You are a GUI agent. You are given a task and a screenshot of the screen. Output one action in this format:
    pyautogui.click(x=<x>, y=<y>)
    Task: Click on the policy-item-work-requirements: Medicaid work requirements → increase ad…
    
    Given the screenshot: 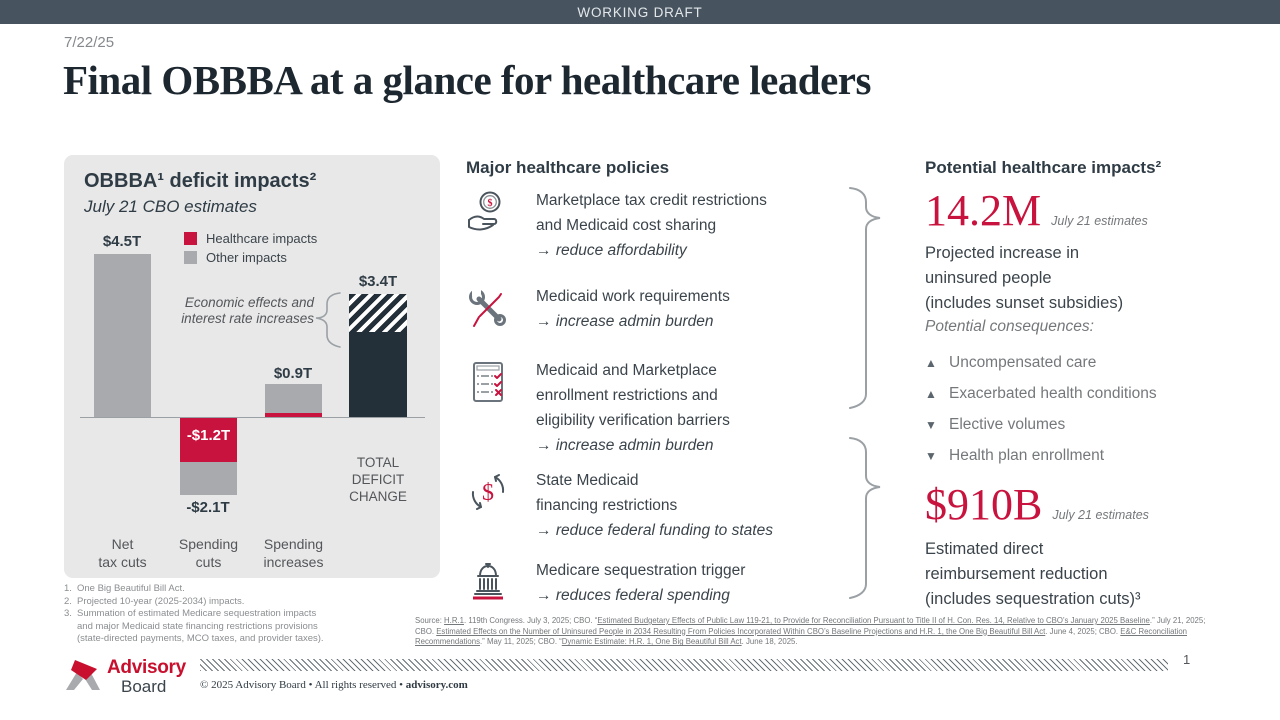 What is the action you would take?
    pyautogui.click(x=666, y=309)
    